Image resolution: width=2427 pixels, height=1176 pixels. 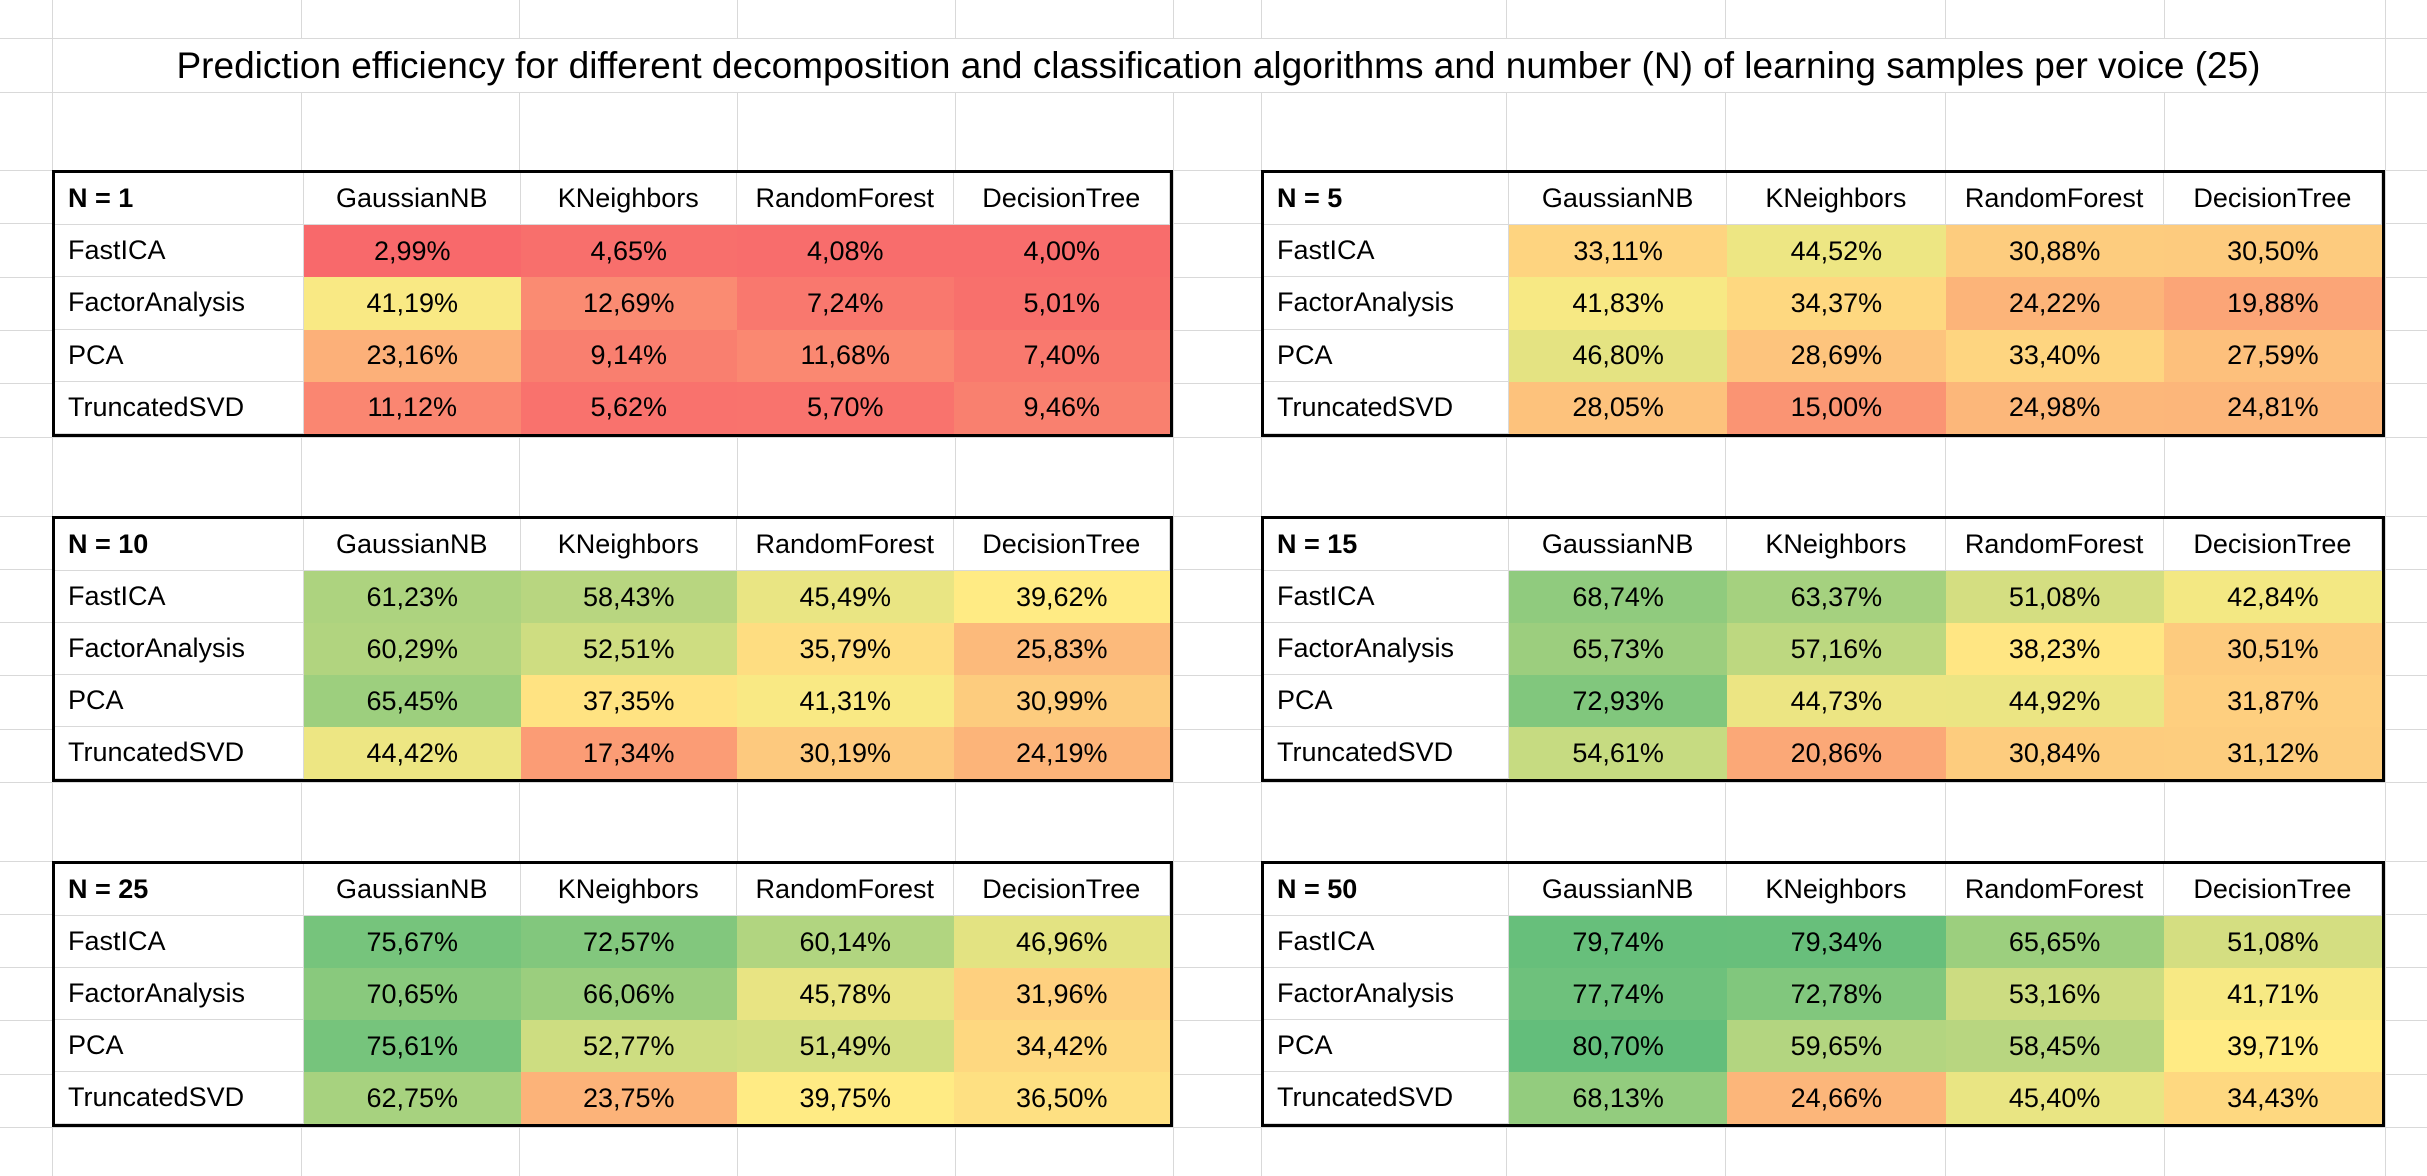 I want to click on value-cell: 12,69%, so click(x=628, y=303).